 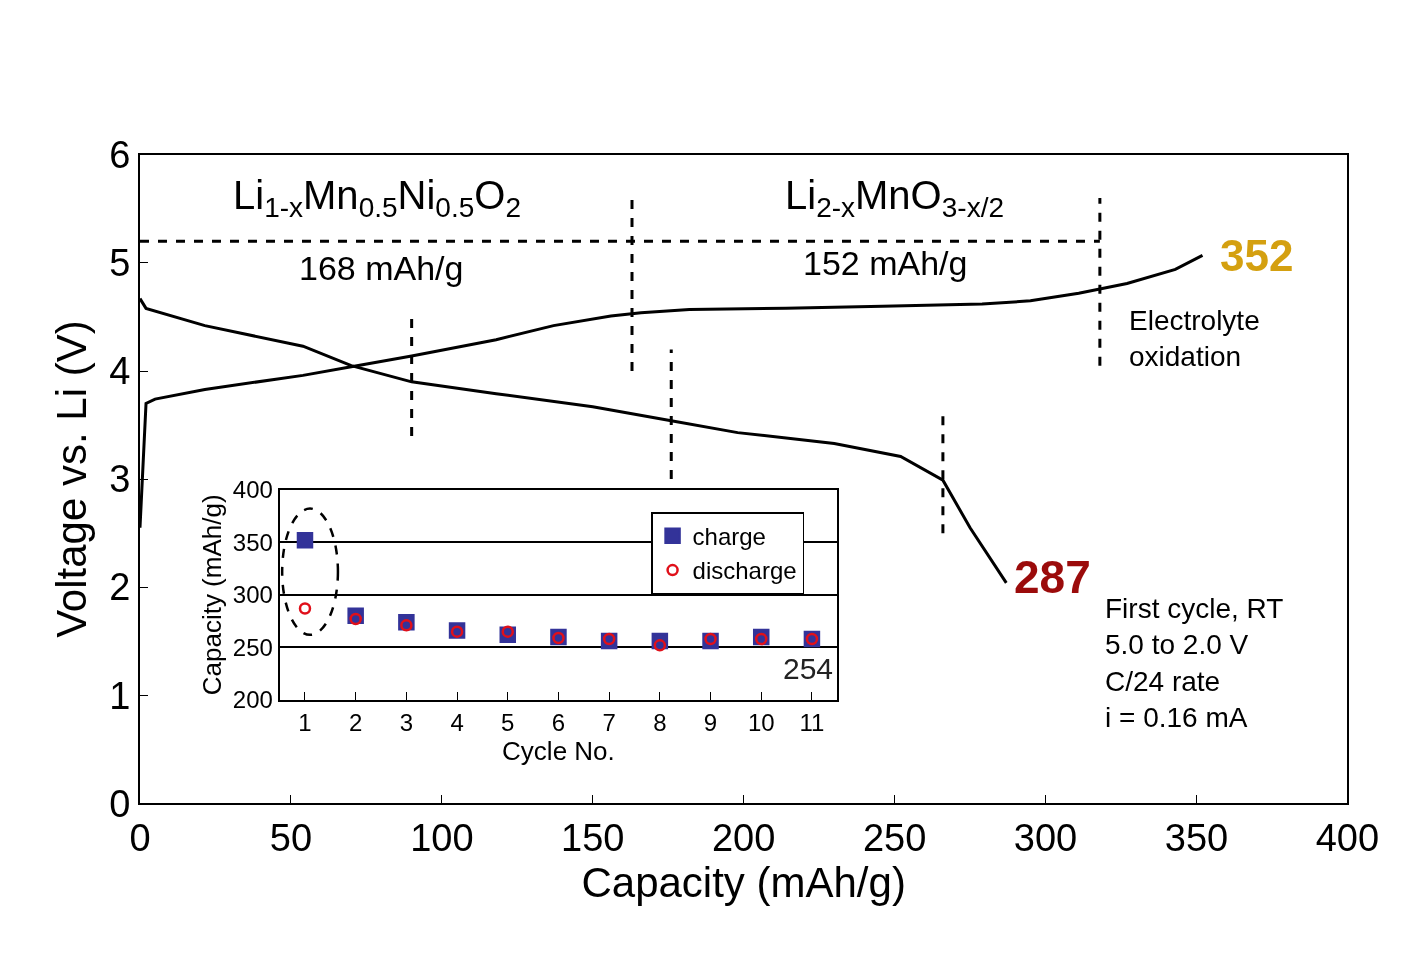 What do you see at coordinates (406, 722) in the screenshot?
I see `x-tick-label: 3` at bounding box center [406, 722].